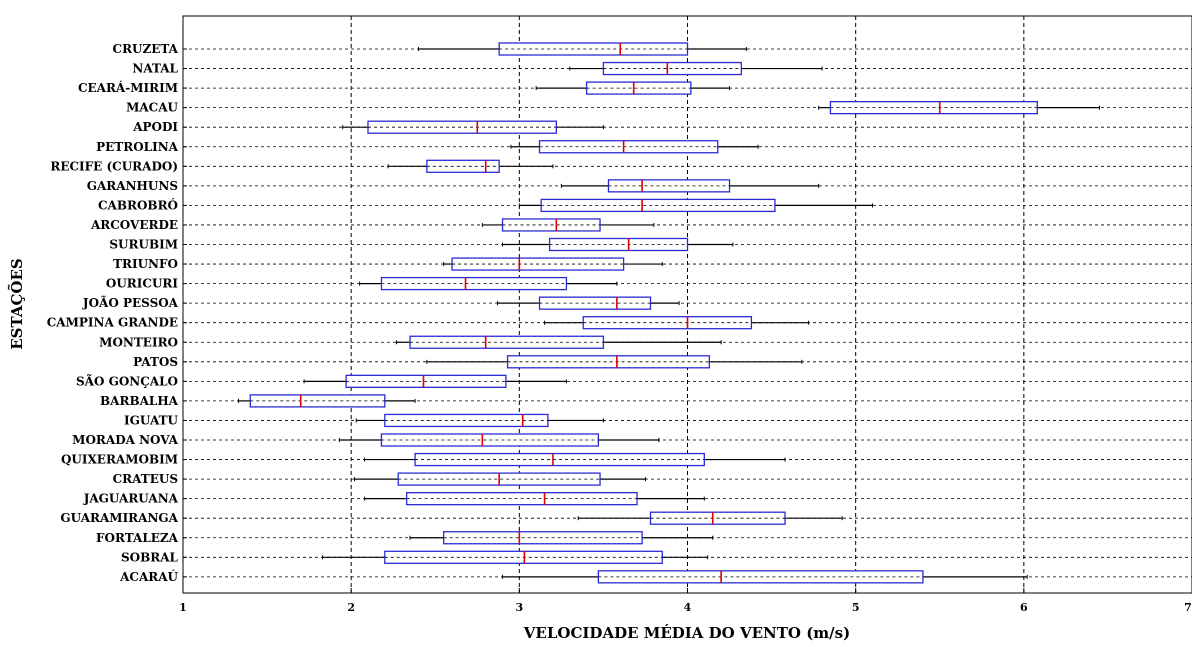 The width and height of the screenshot is (1192, 647). Describe the element at coordinates (351, 607) in the screenshot. I see `x-tick-label: 2` at that location.